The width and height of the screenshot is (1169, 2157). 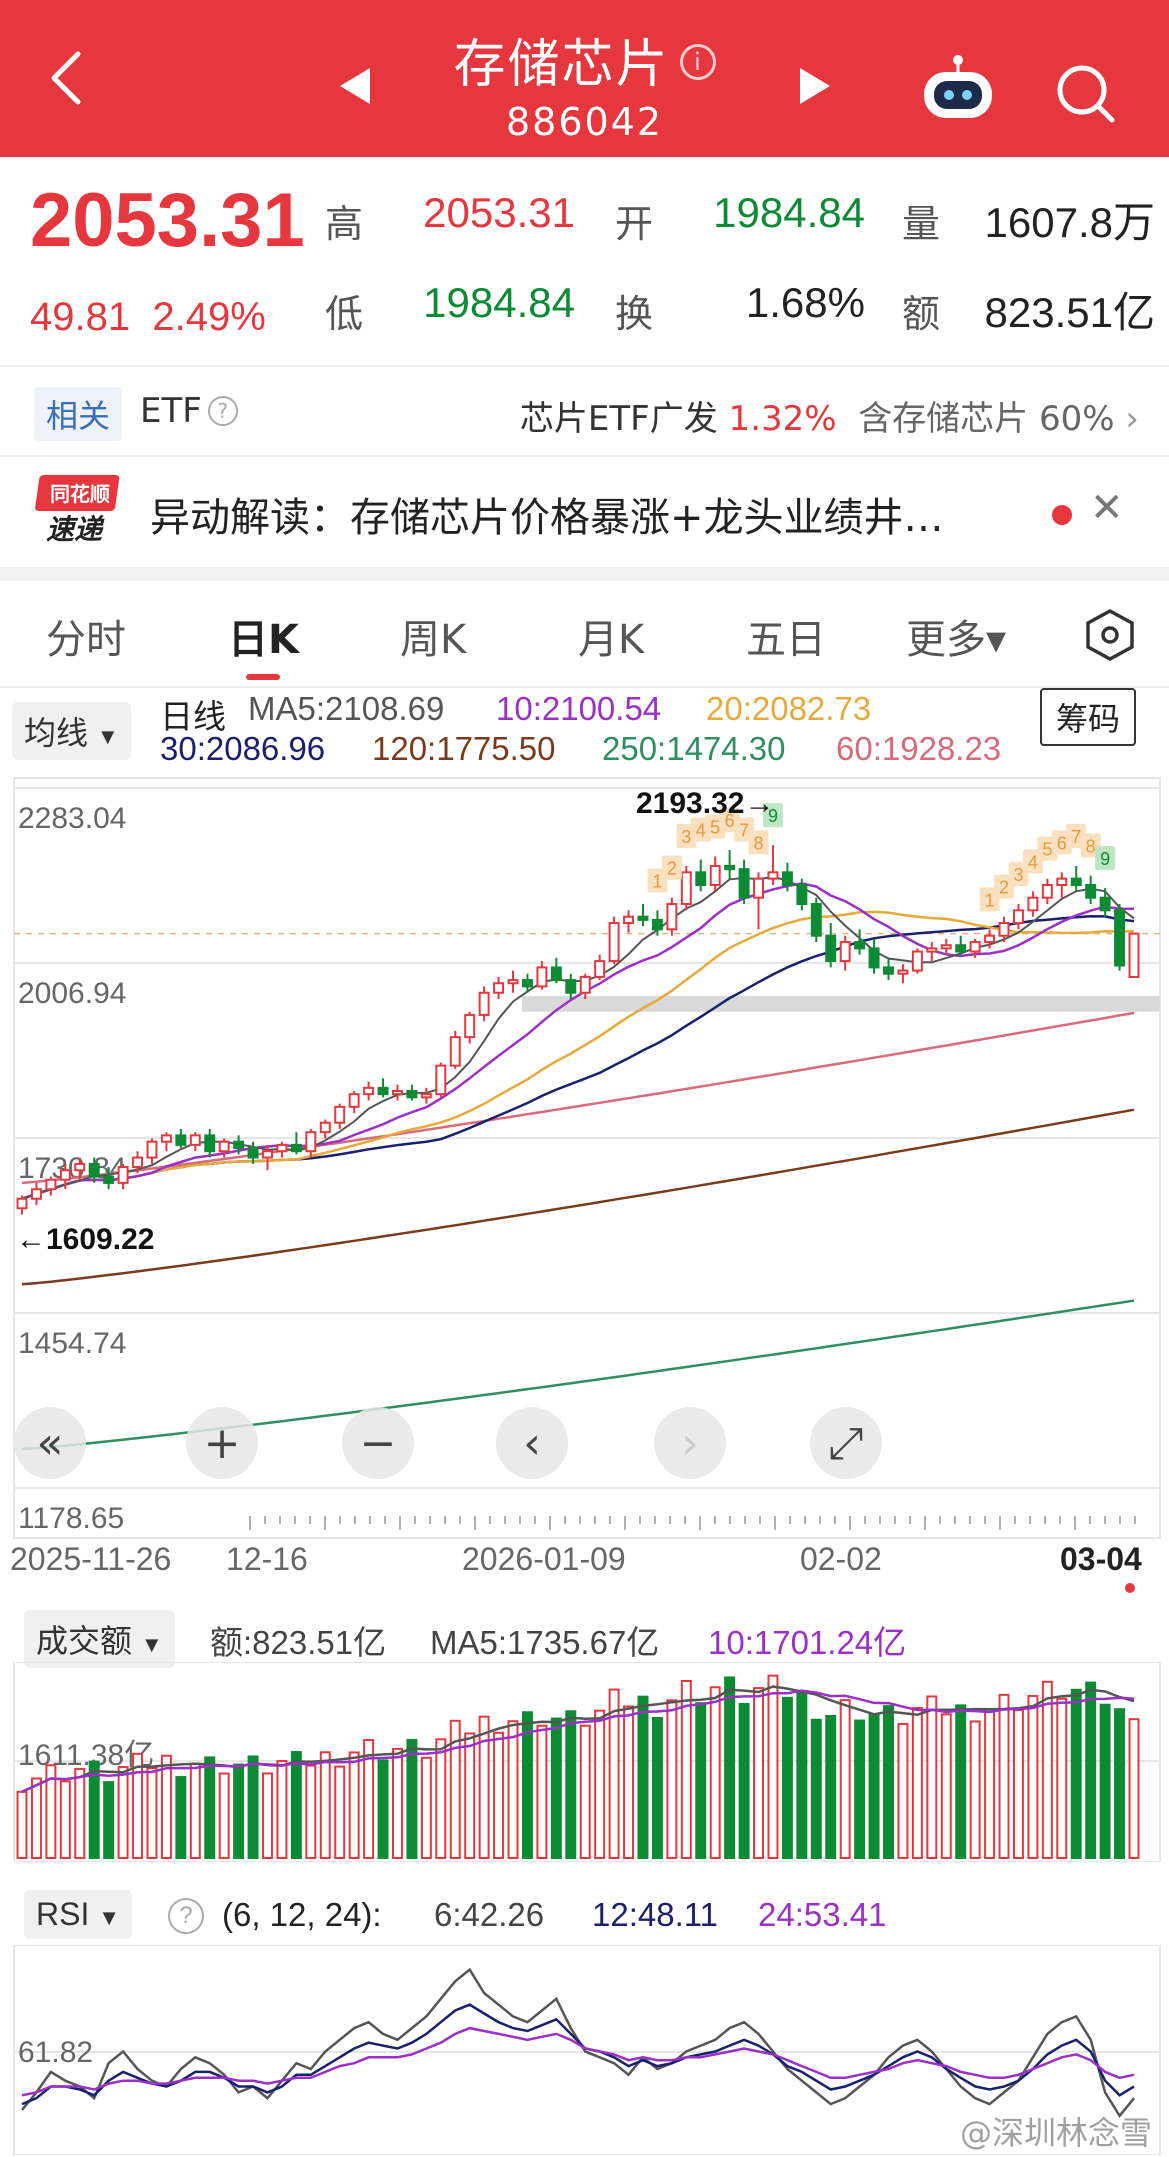 I want to click on chip-distribution-button: 筹码, so click(x=1088, y=717).